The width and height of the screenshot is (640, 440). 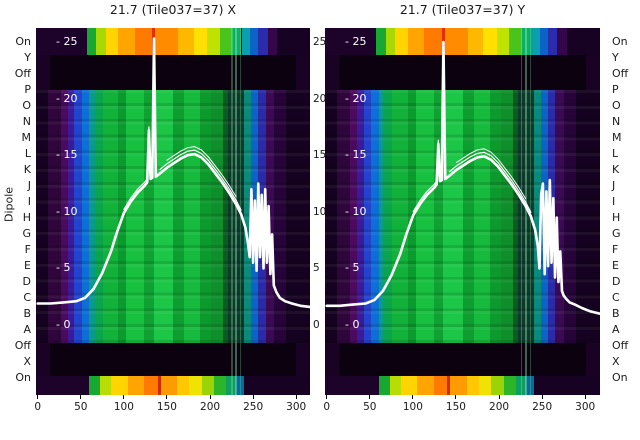 What do you see at coordinates (626, 220) in the screenshot?
I see `dipole-labels-right: On Y Off P O N M L K J I H G F E D C B A Off X On` at bounding box center [626, 220].